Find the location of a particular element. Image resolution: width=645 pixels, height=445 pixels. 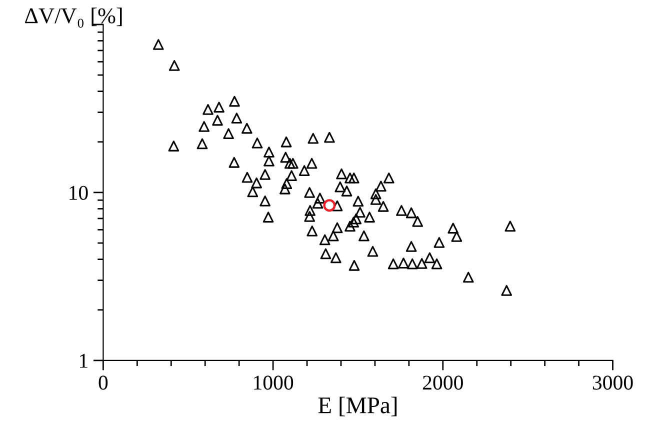

y-tick-label: 1 is located at coordinates (84, 361).